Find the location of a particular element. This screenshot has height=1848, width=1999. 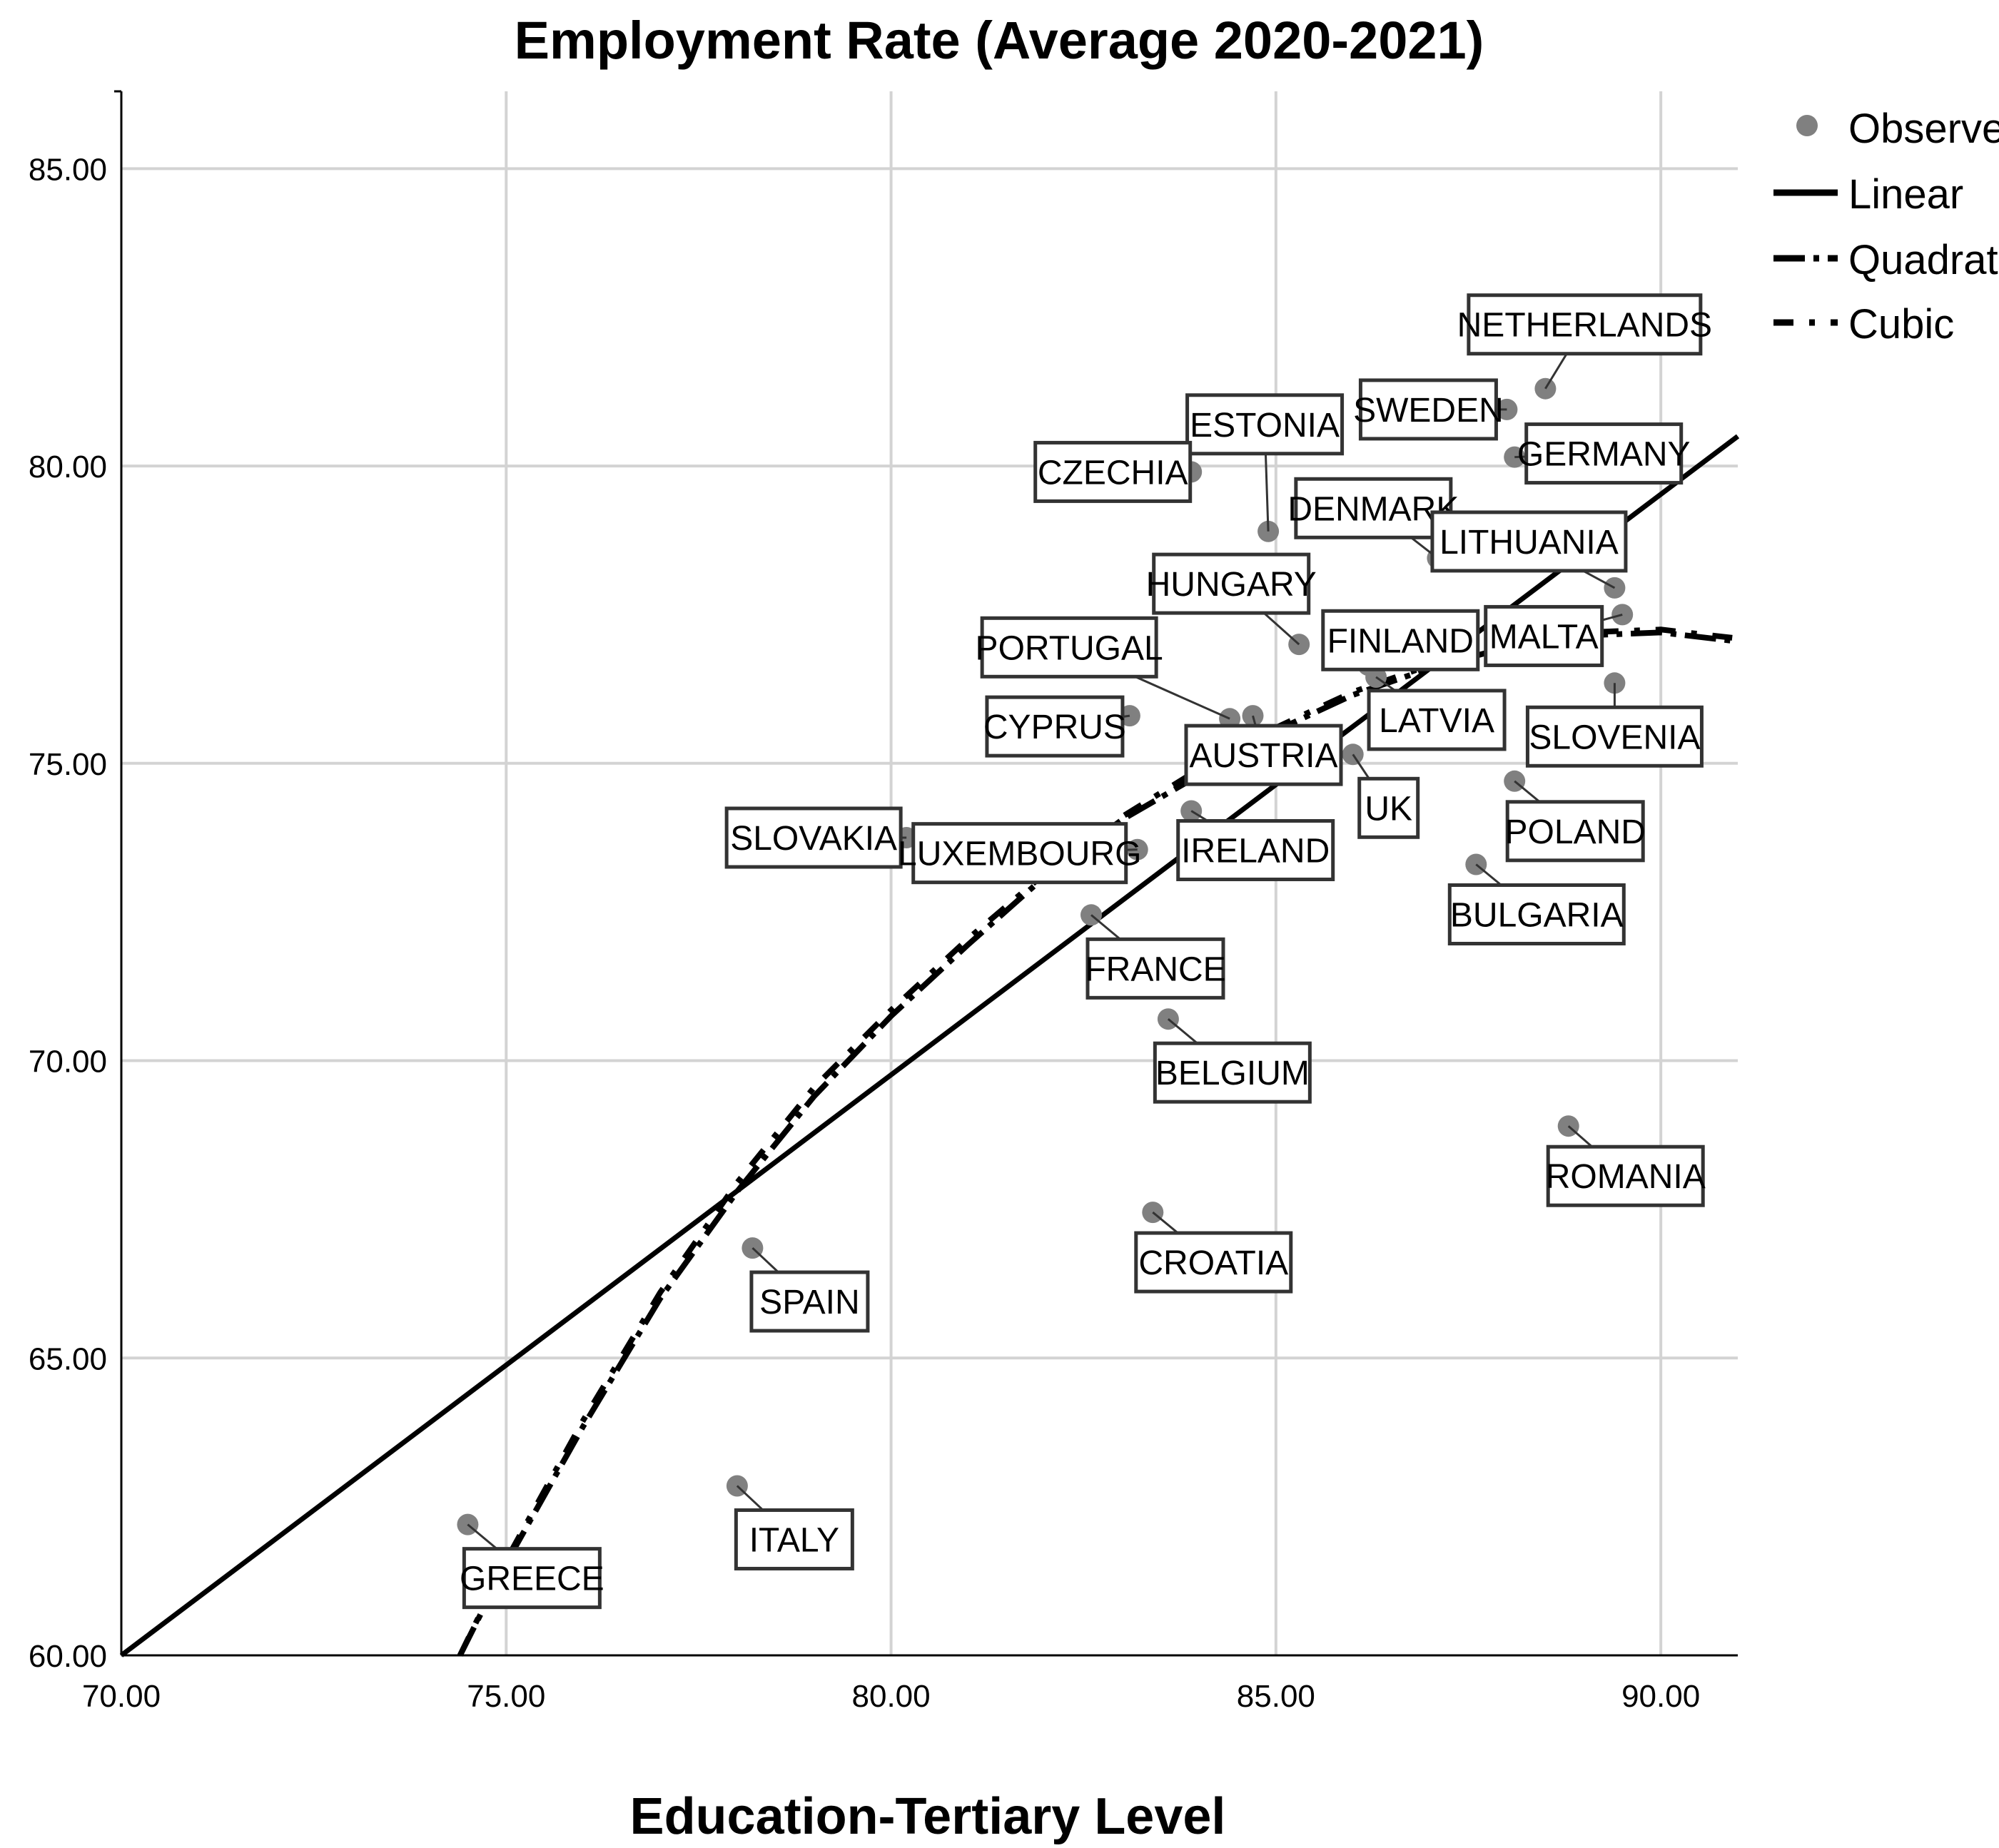

point-label-group: CYPRUS is located at coordinates (1056, 727).